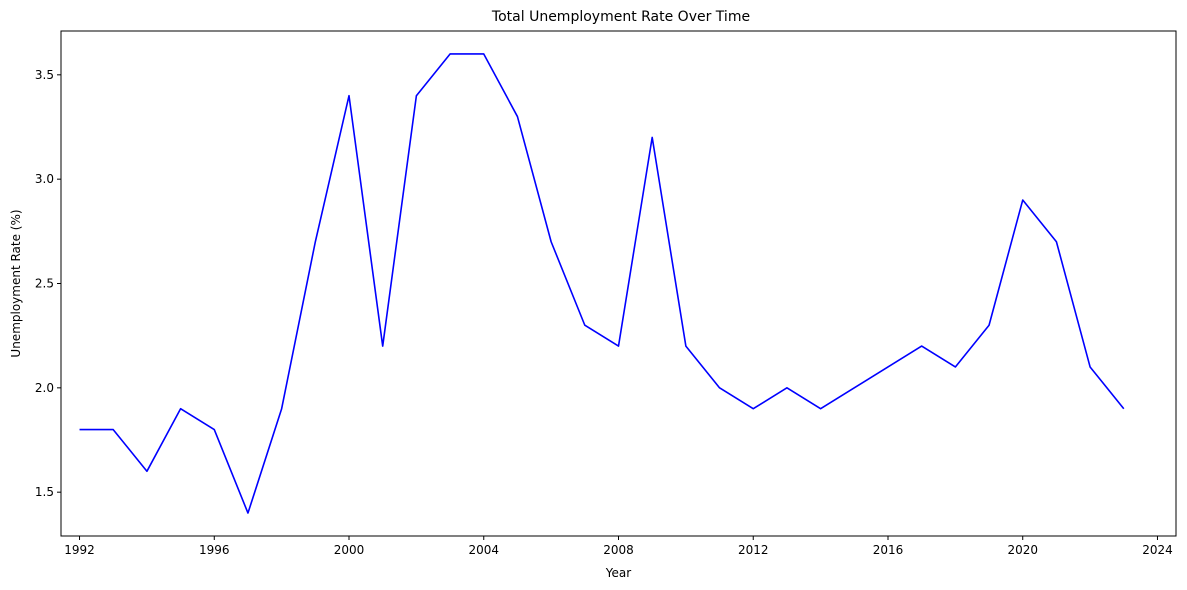 The height and width of the screenshot is (590, 1187). I want to click on x-tick-label: 2020, so click(1022, 550).